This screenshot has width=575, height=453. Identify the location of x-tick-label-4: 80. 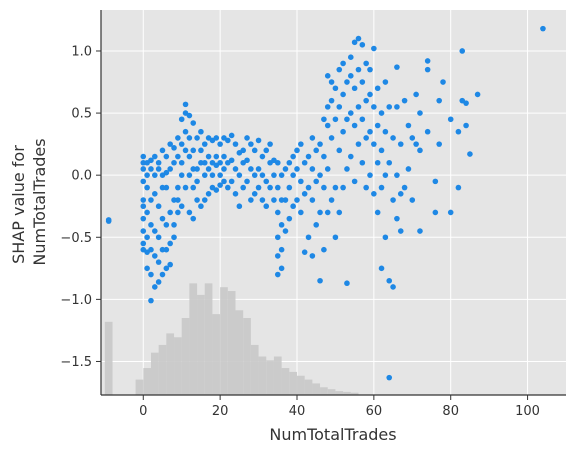
(450, 411).